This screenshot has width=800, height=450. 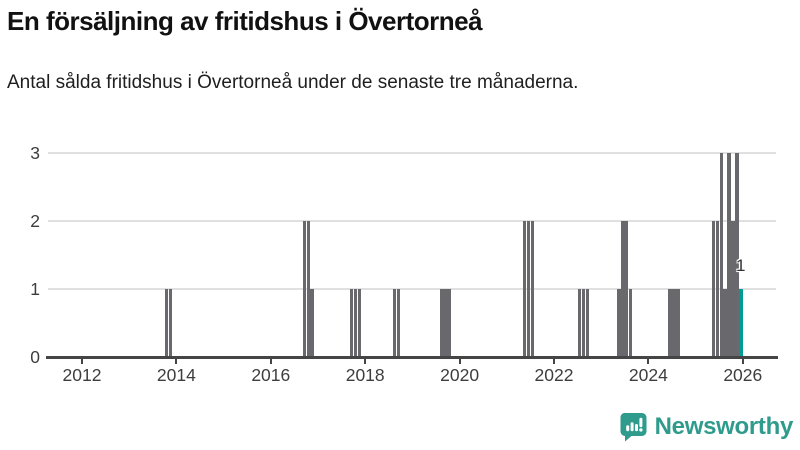 What do you see at coordinates (634, 427) in the screenshot?
I see `bar-chart-speech-bubble-icon` at bounding box center [634, 427].